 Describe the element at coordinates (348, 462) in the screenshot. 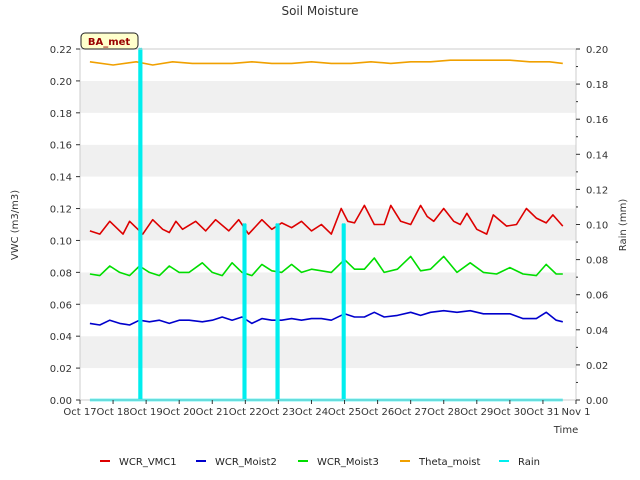

I see `legend-label-wcr-moist3: WCR_Moist3` at that location.